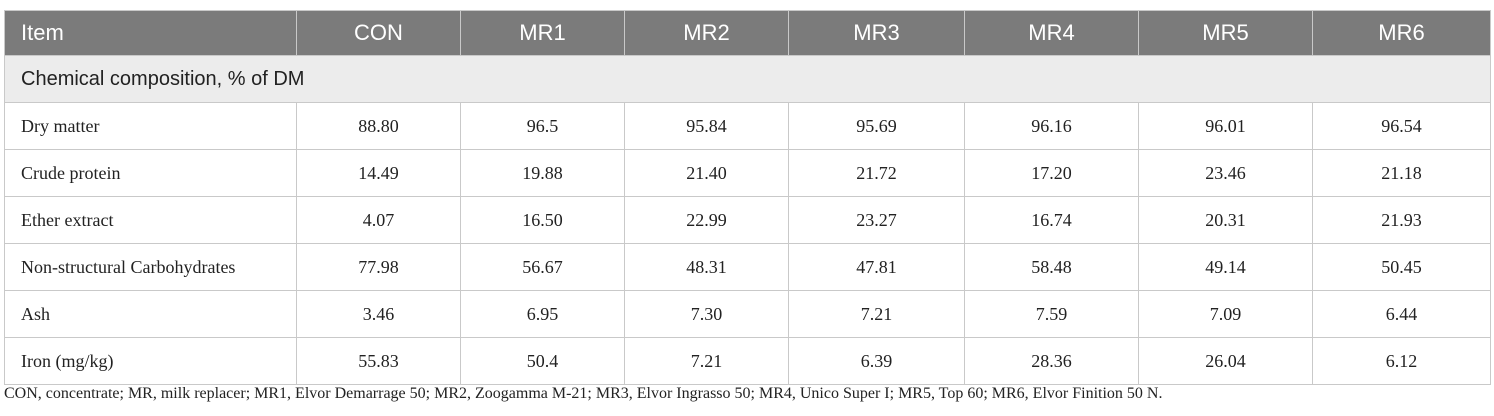 Image resolution: width=1494 pixels, height=416 pixels. Describe the element at coordinates (1401, 220) in the screenshot. I see `table-cell: 21.93` at that location.